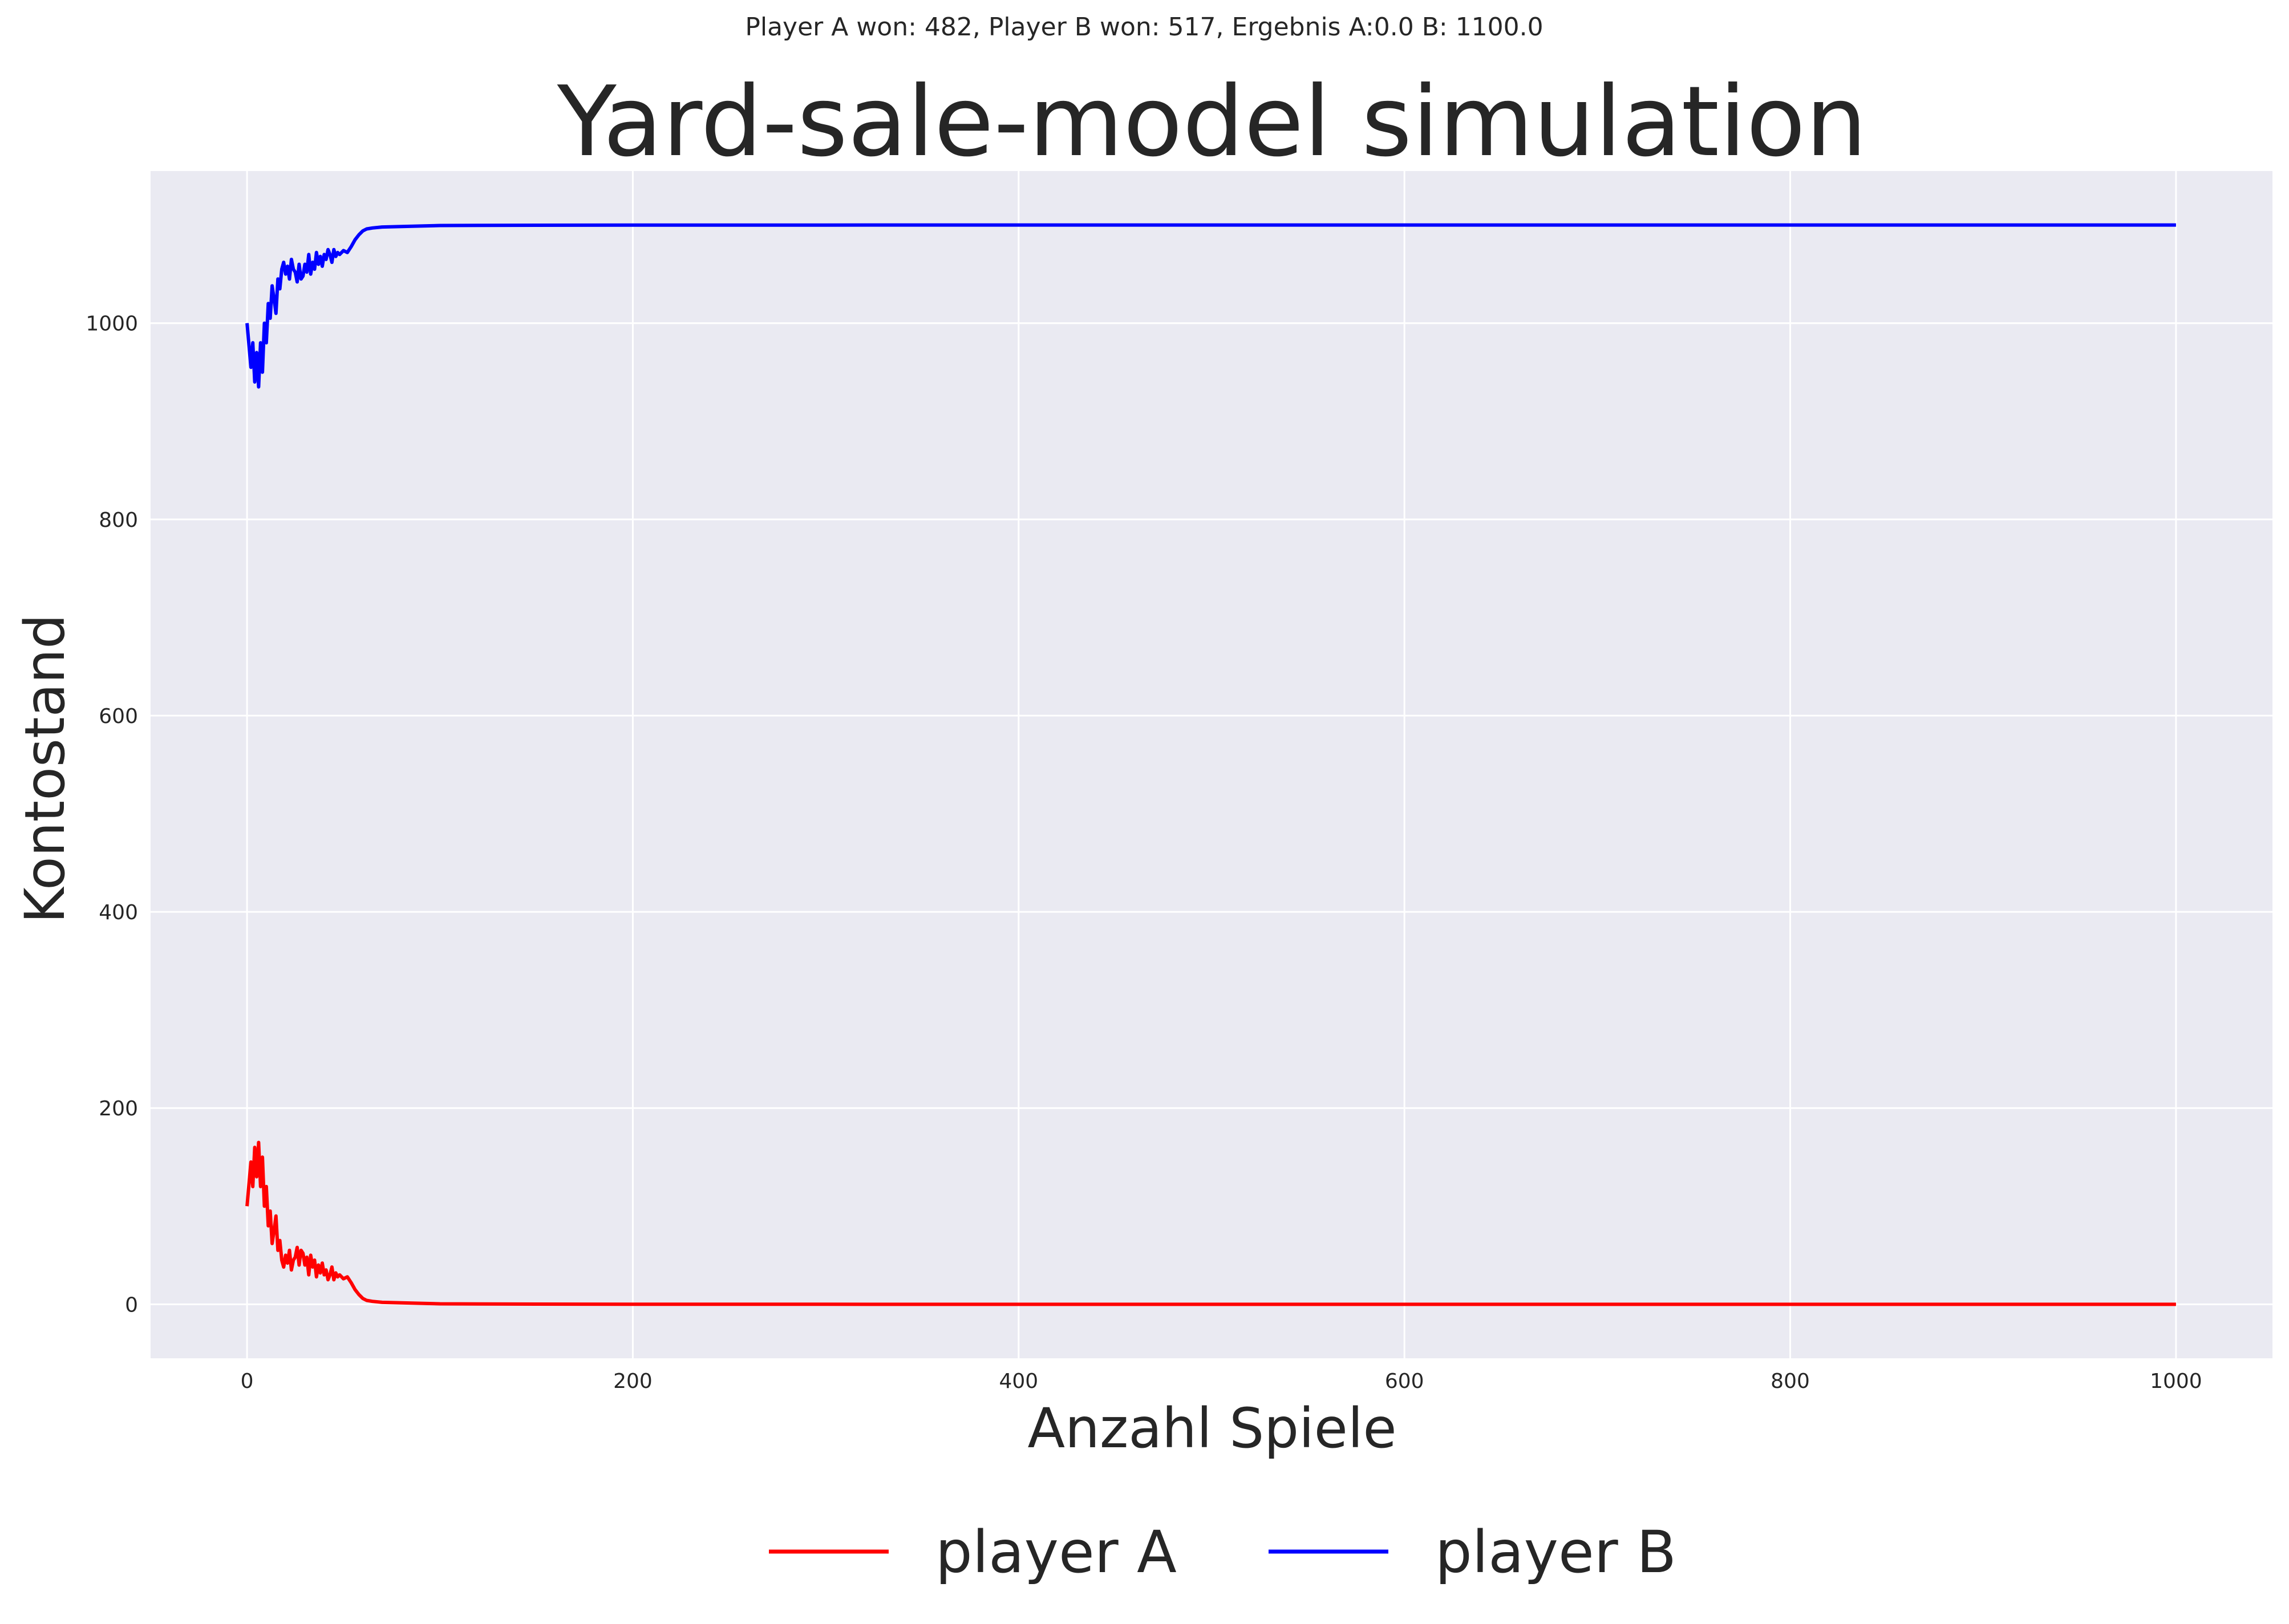 The height and width of the screenshot is (1624, 2289). What do you see at coordinates (1790, 1381) in the screenshot?
I see `x-tick-label: 800` at bounding box center [1790, 1381].